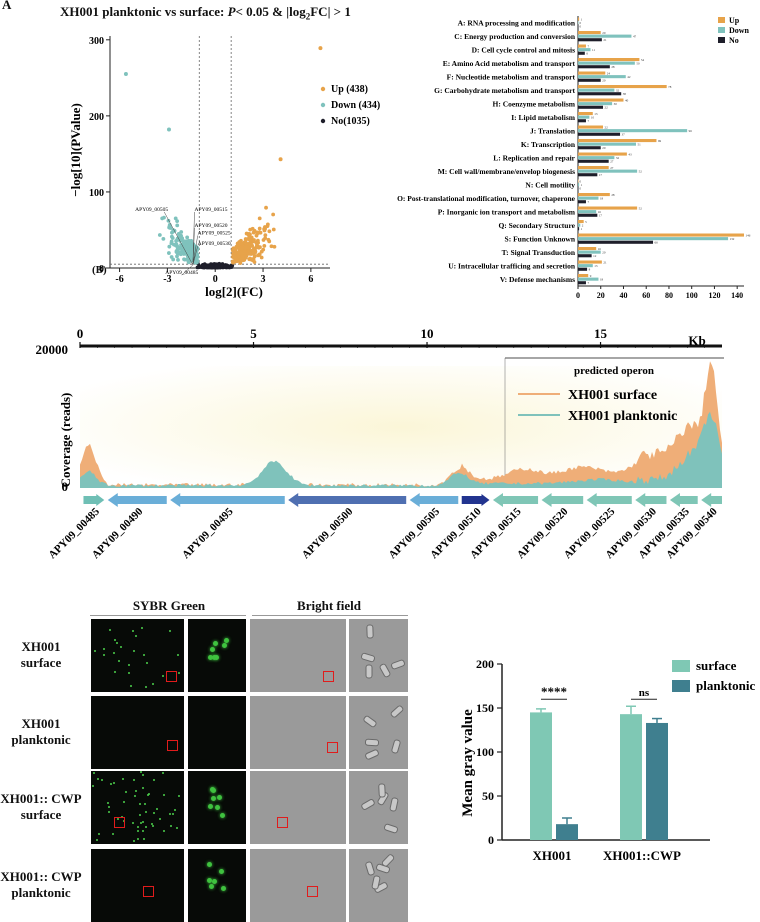 The width and height of the screenshot is (760, 922). Describe the element at coordinates (491, 840) in the screenshot. I see `mean-gray-ytick-label: 0` at that location.